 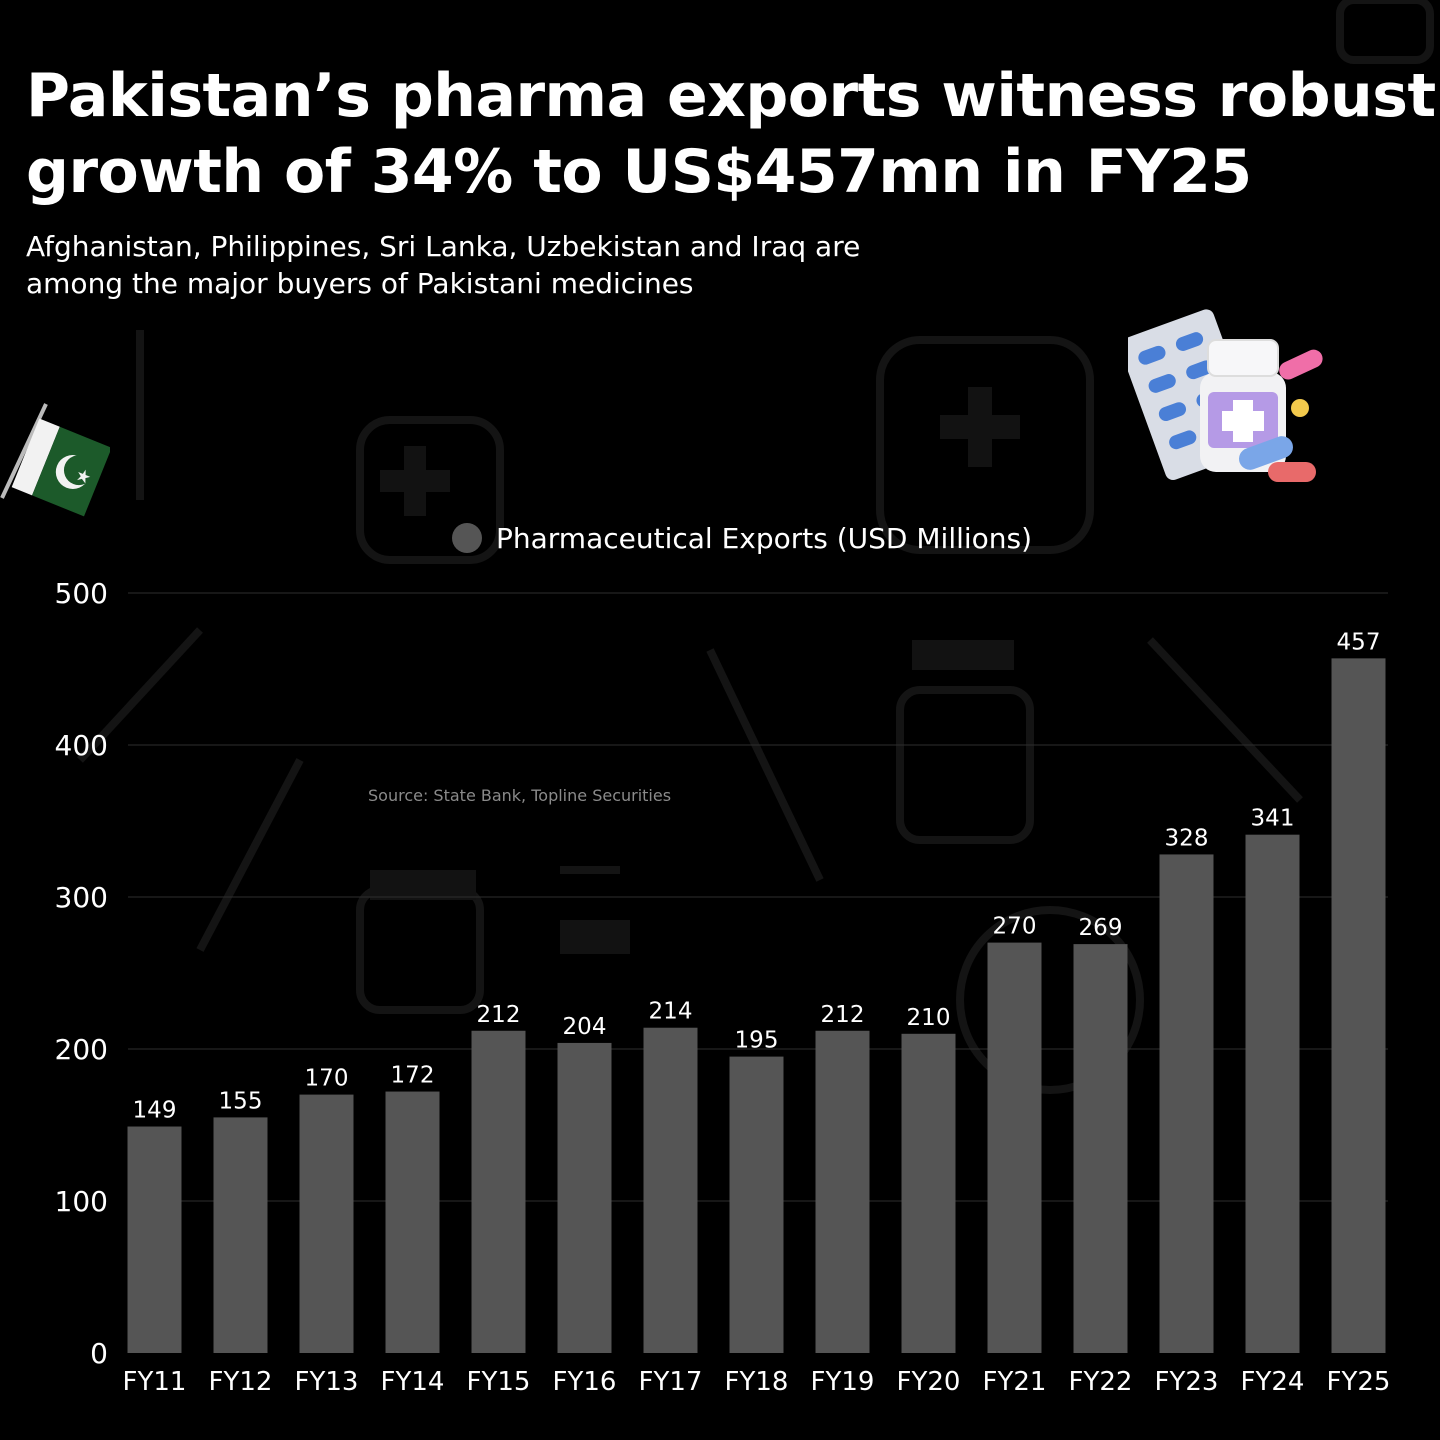 I want to click on y-tick-label: 400, so click(x=81, y=745).